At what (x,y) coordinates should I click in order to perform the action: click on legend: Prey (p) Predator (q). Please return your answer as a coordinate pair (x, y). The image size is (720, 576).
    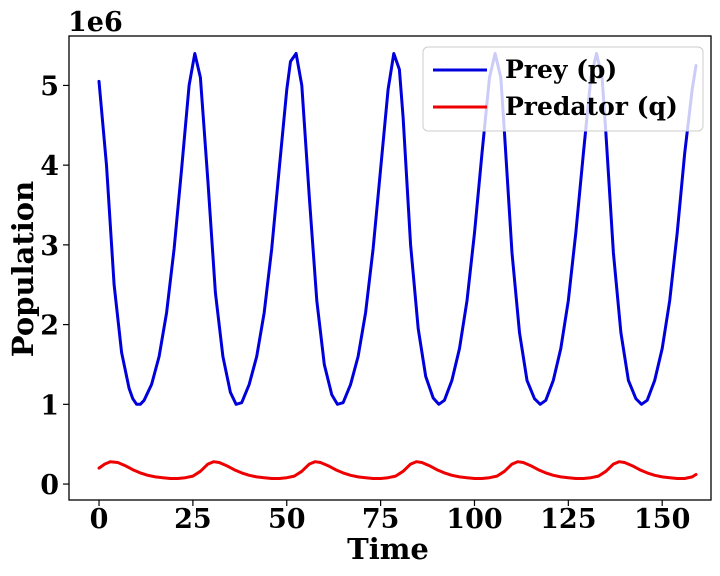
    Looking at the image, I should click on (563, 89).